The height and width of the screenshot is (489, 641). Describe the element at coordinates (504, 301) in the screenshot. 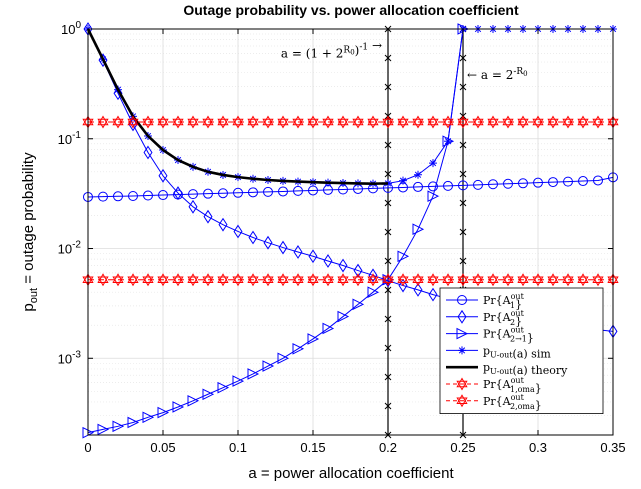

I see `legend-label: Pr{Aout 1}` at that location.